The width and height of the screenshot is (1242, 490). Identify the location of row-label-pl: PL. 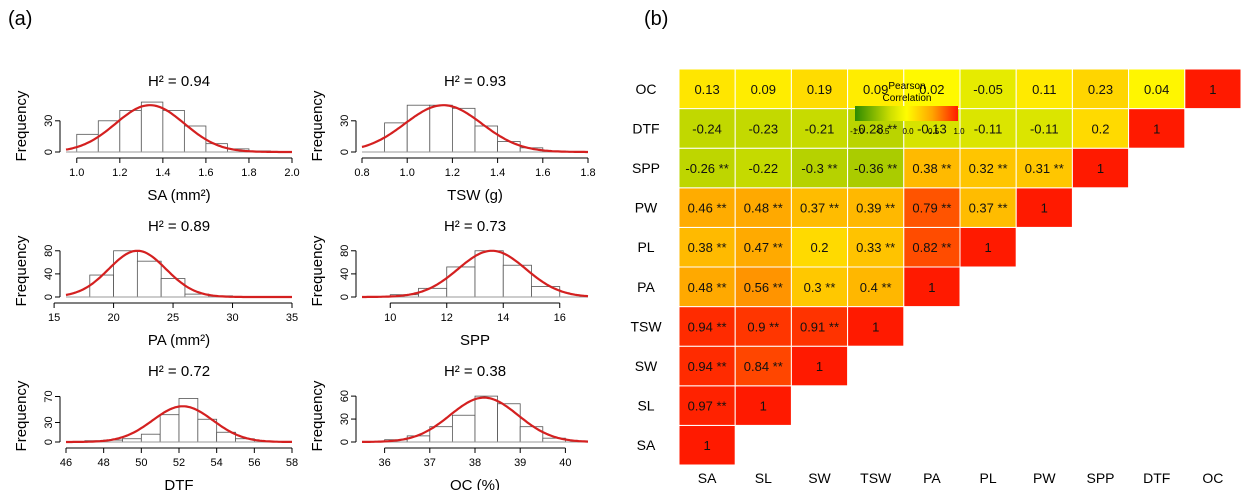
(645, 247).